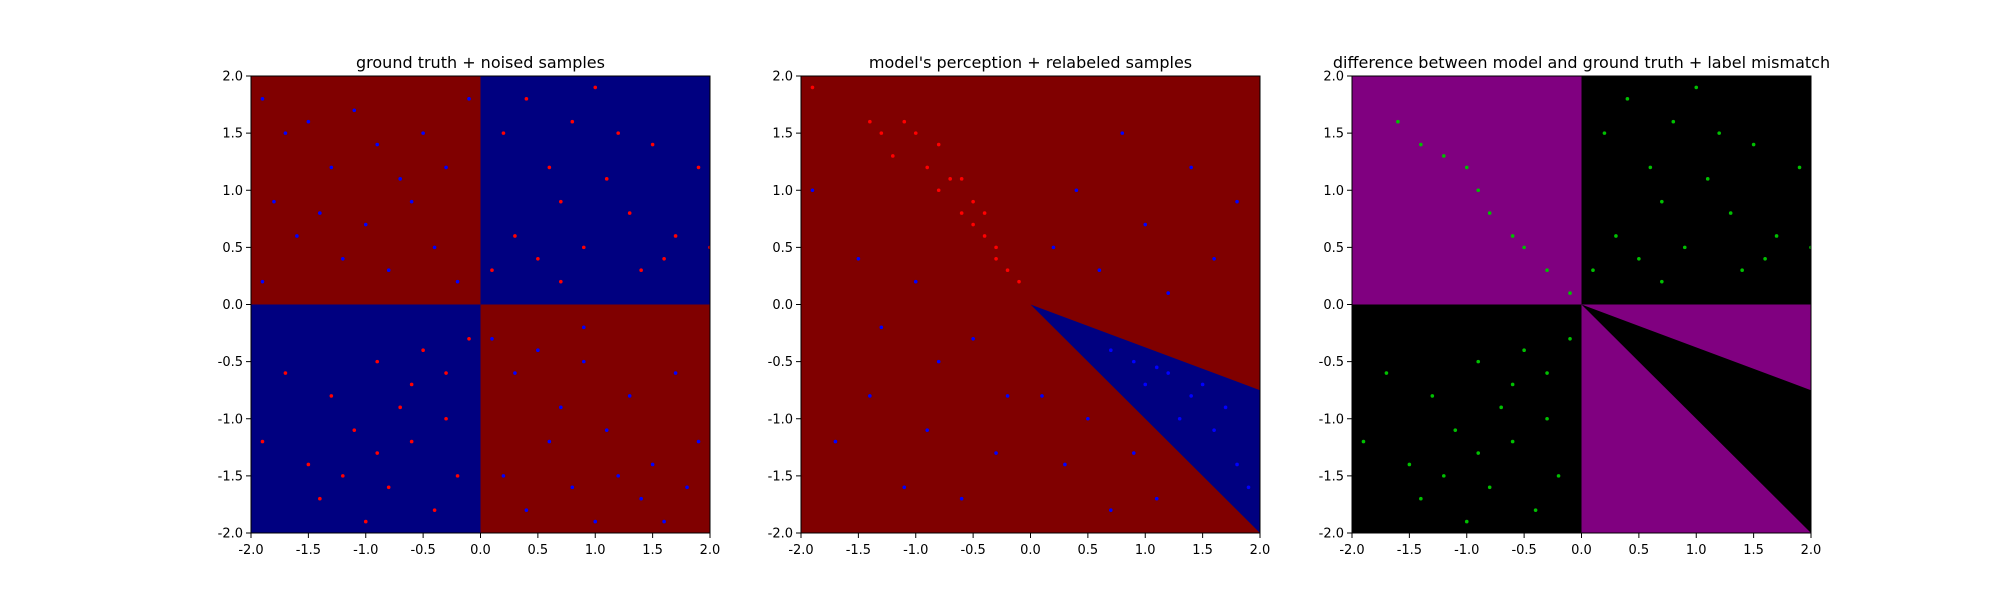 This screenshot has width=2000, height=600. I want to click on x-tick-label: -1.5, so click(858, 550).